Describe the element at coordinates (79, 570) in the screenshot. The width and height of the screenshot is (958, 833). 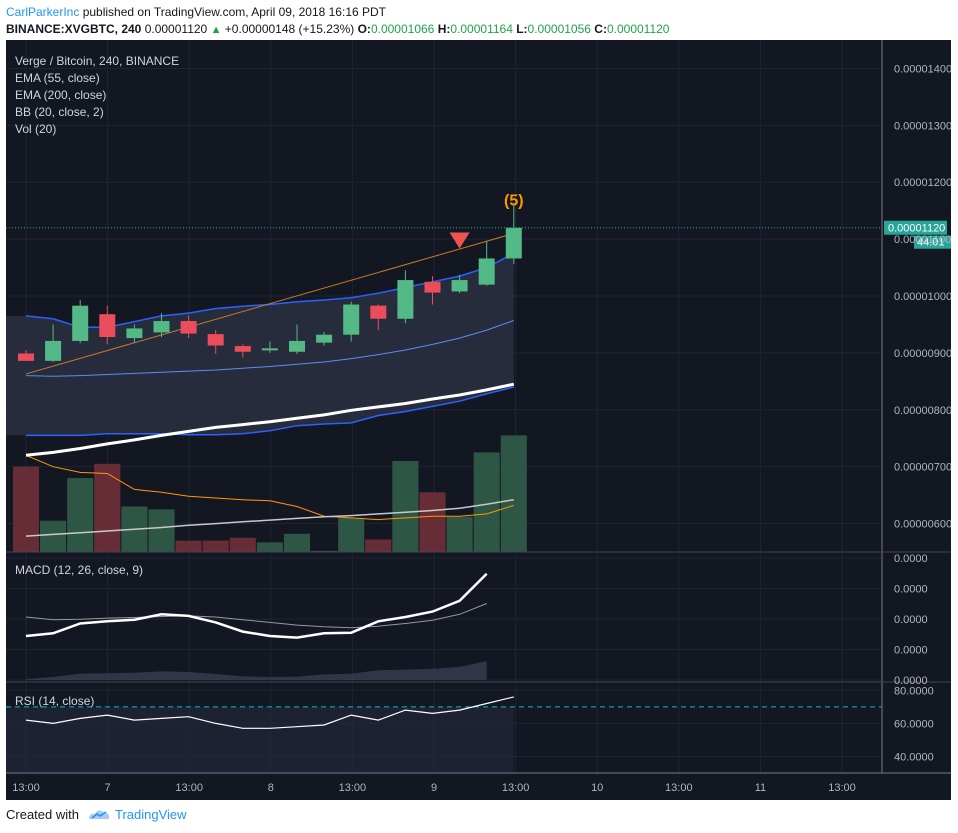
I see `macd-label: MACD (12, 26, close, 9)` at that location.